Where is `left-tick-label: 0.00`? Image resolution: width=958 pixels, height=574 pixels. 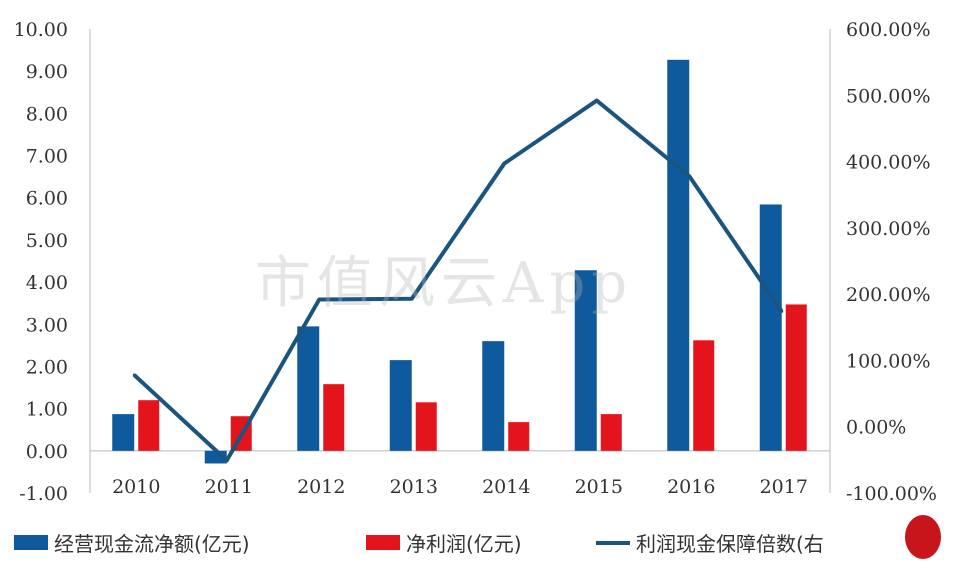 left-tick-label: 0.00 is located at coordinates (47, 452).